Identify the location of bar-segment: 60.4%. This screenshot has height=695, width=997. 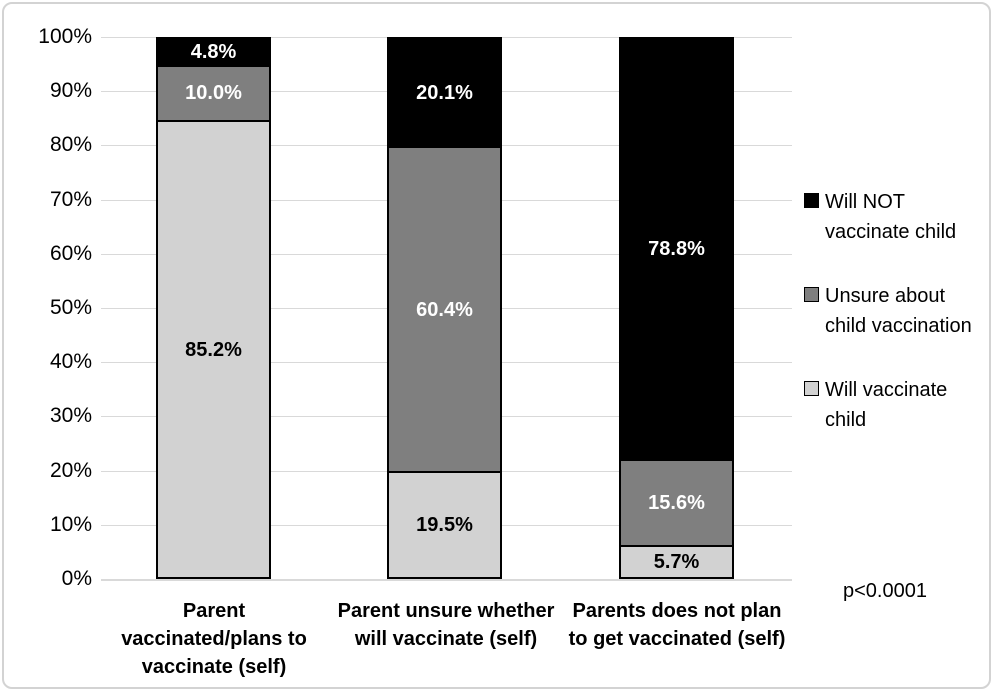
(444, 308).